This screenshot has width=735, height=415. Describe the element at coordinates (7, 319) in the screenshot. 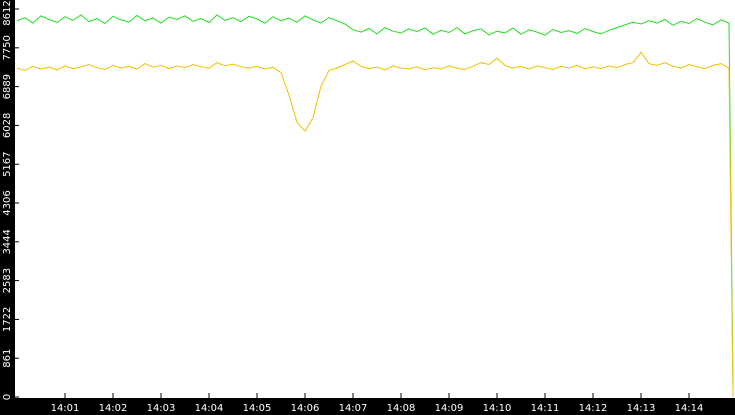

I see `y-tick-label: 1722` at that location.